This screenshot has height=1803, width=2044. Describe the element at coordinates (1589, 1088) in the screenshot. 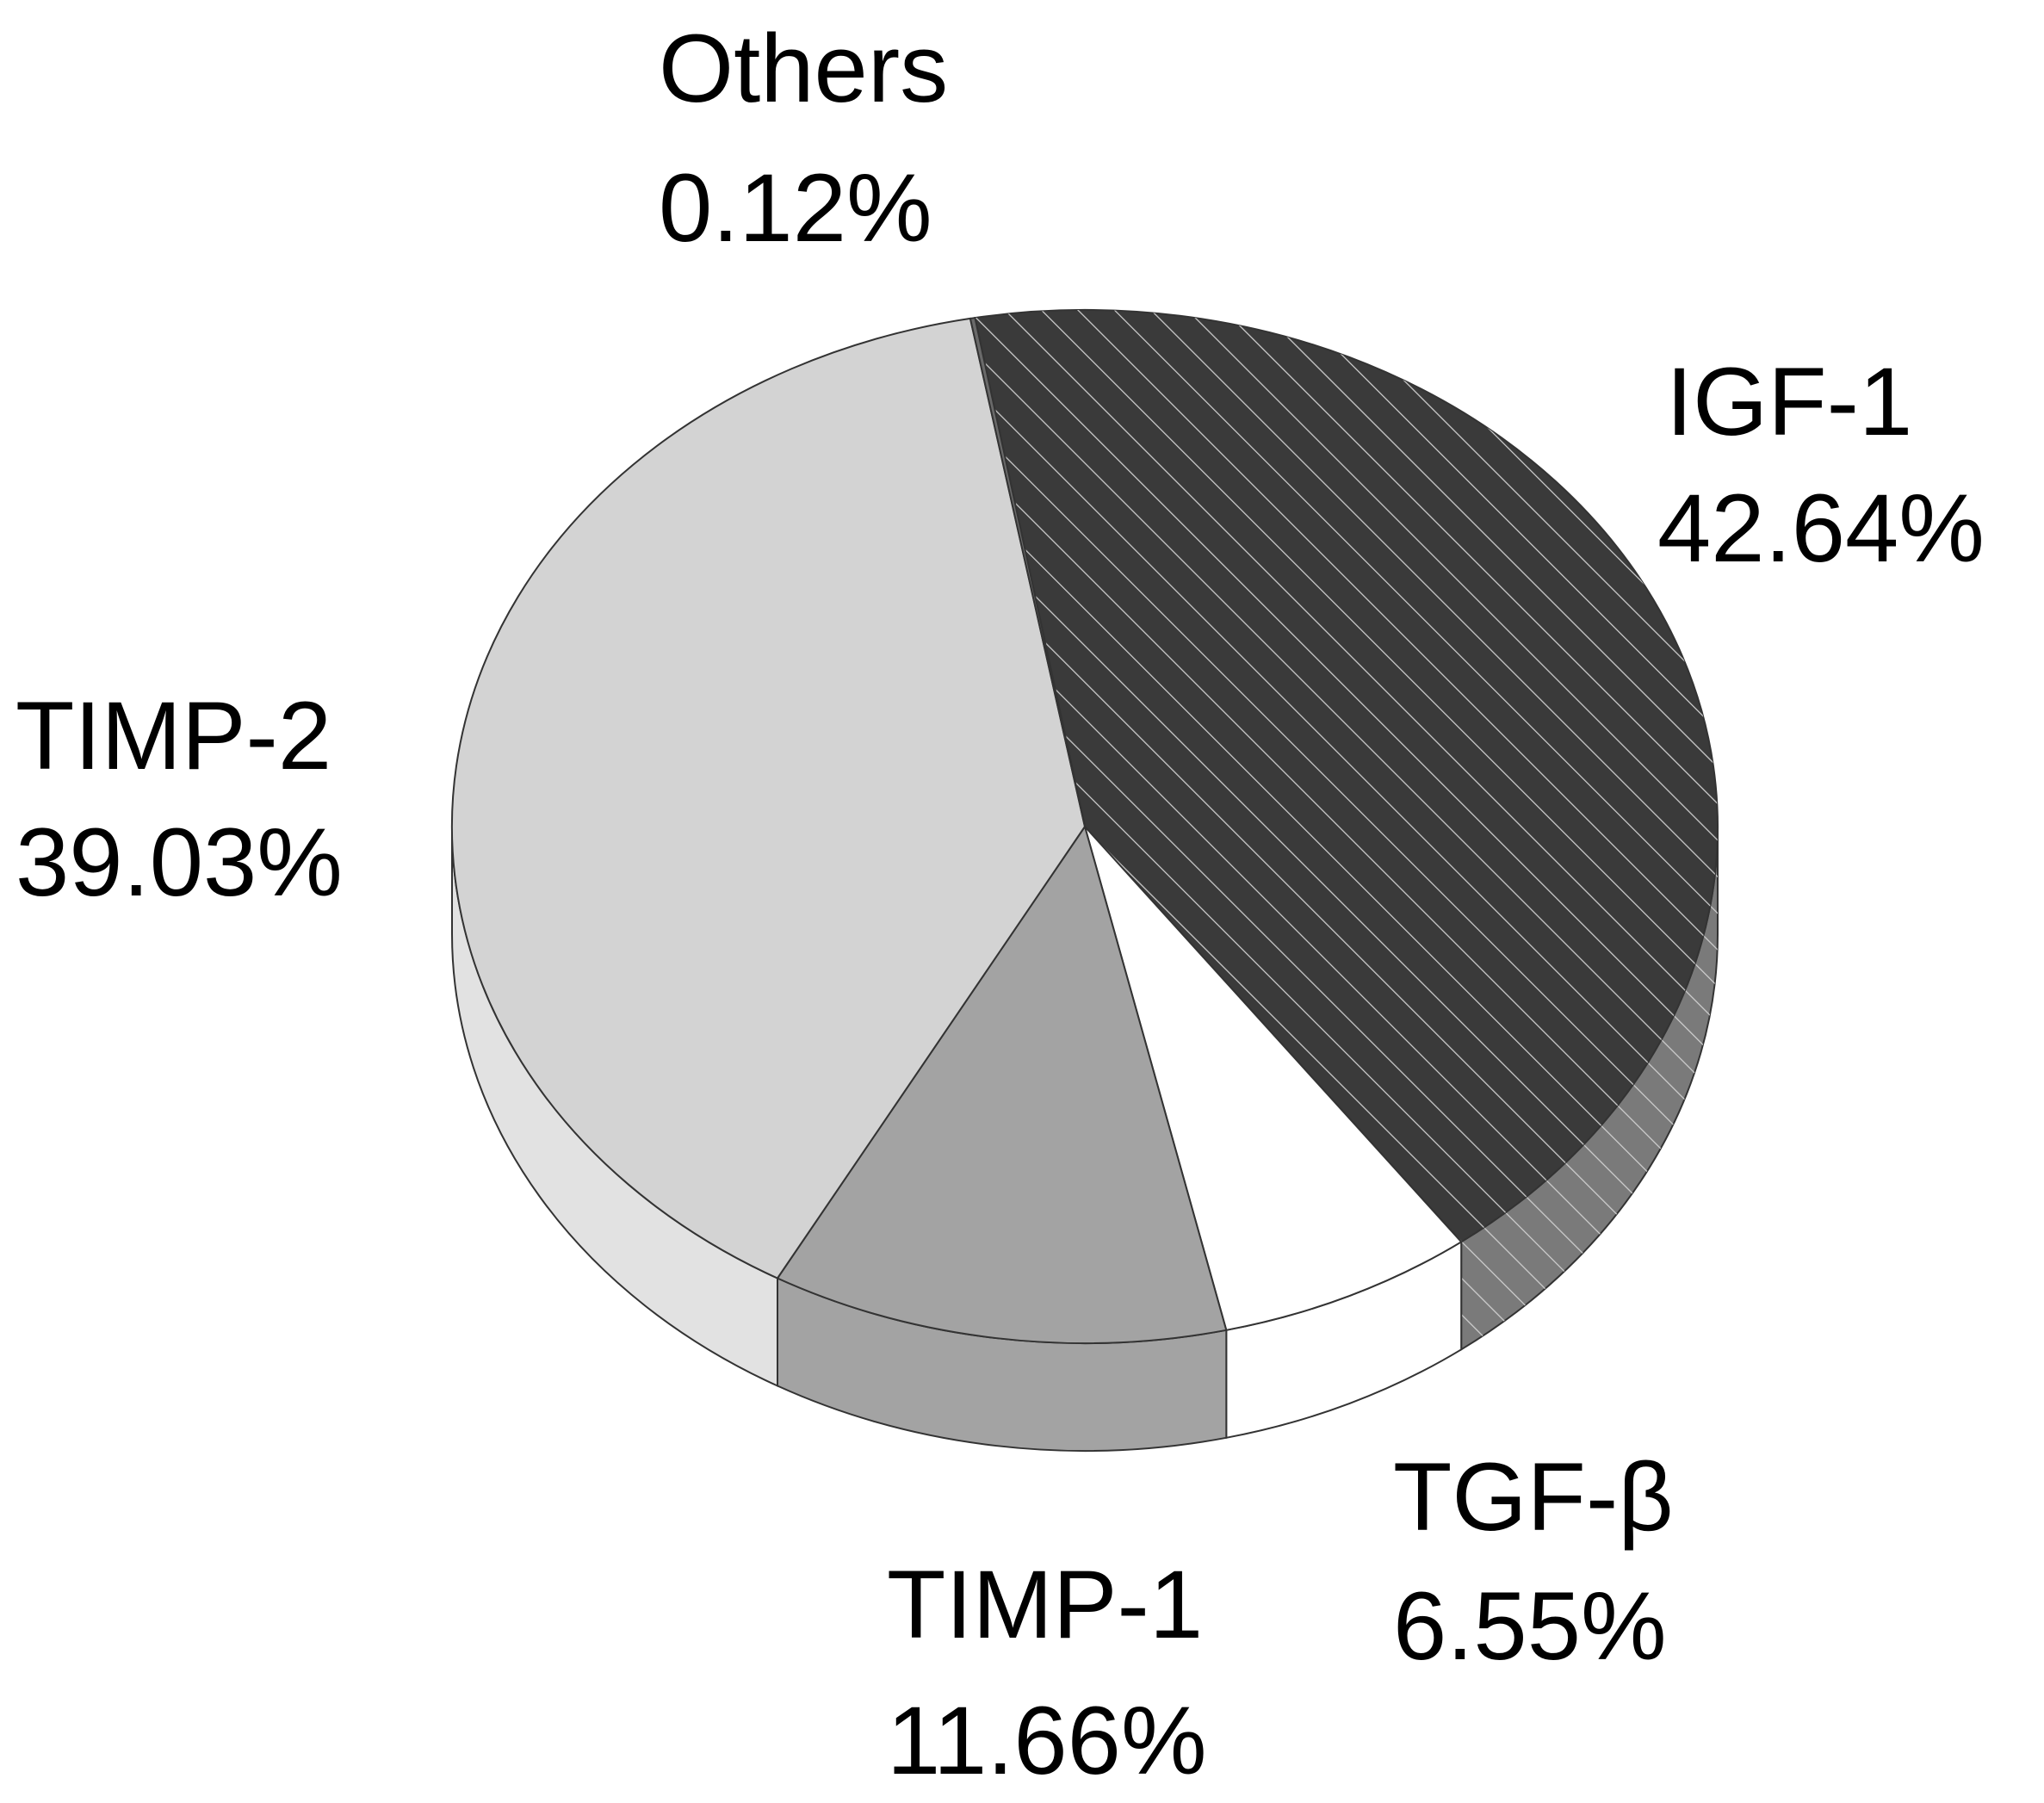

I see `side-wall-hatch-igf1` at that location.